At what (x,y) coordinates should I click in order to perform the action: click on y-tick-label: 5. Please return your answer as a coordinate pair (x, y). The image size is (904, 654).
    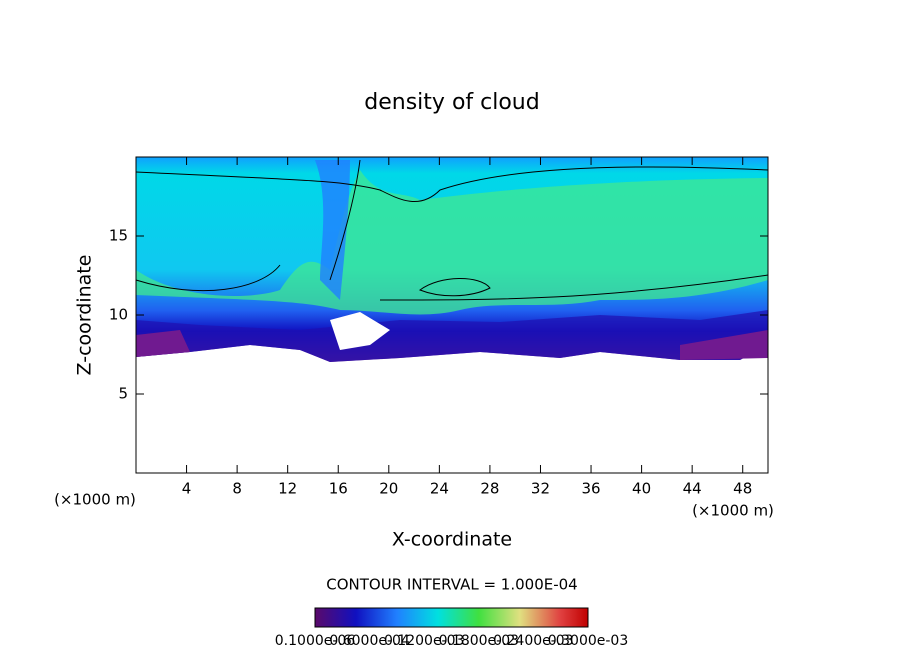
    Looking at the image, I should click on (123, 394).